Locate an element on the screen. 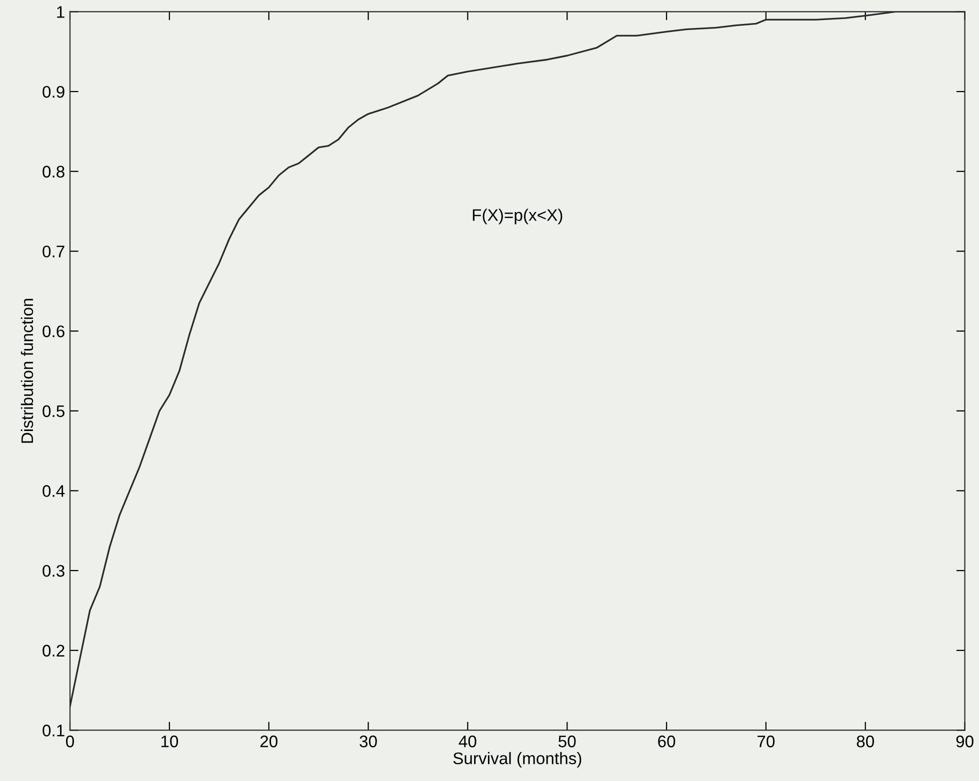  y-tick-label: 0.1 is located at coordinates (53, 730).